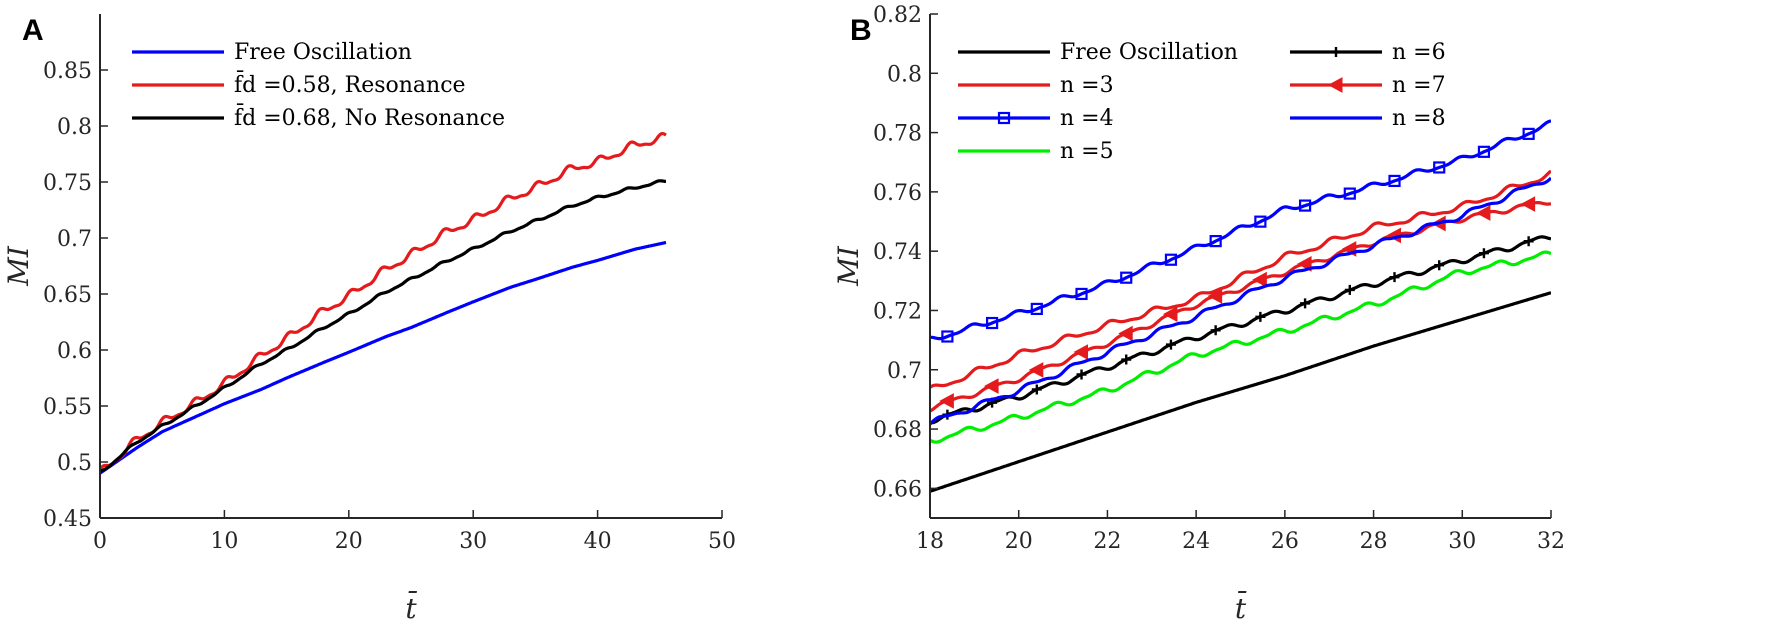  Describe the element at coordinates (1368, 85) in the screenshot. I see `legend-entry: n =7` at that location.